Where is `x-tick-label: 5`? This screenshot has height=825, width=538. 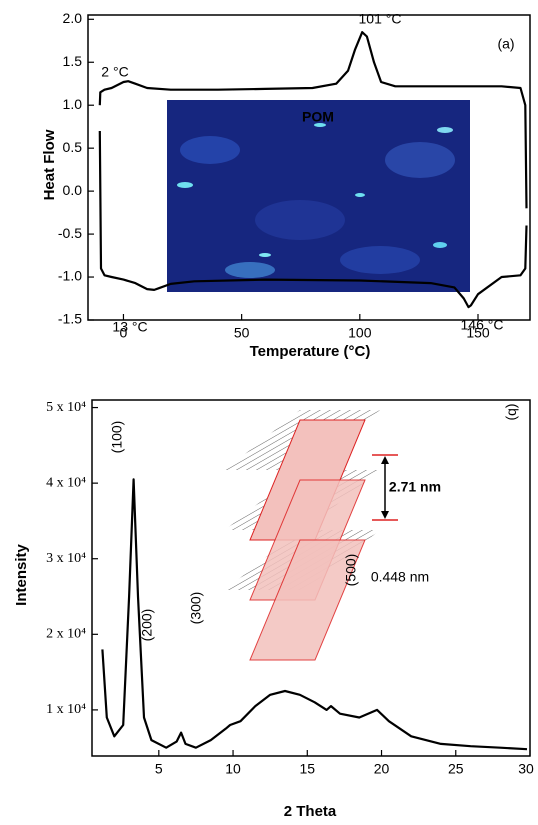
x-tick-label: 5 is located at coordinates (159, 769).